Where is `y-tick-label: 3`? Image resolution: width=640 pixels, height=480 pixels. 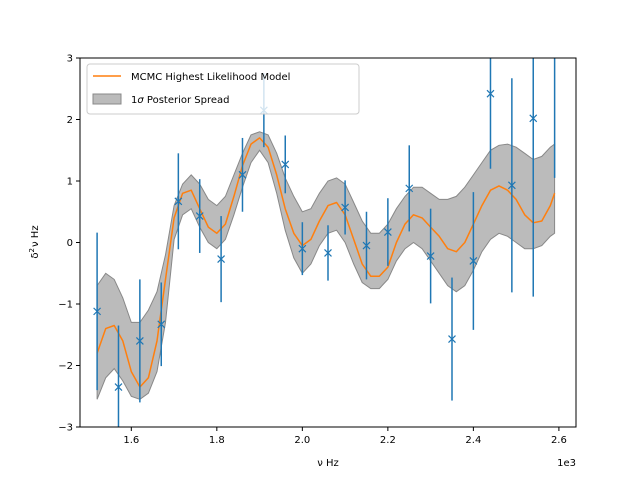 y-tick-label: 3 is located at coordinates (70, 59).